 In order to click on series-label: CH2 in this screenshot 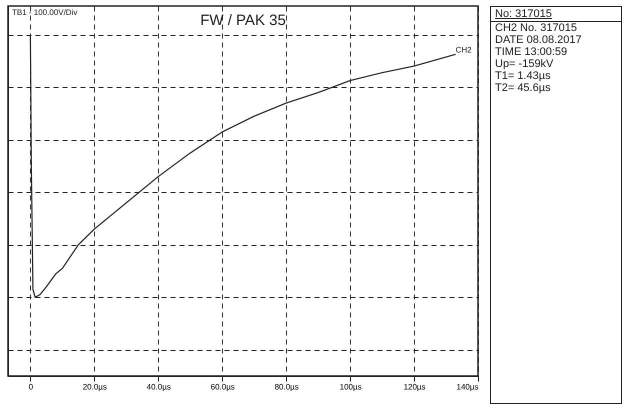, I will do `click(464, 49)`.